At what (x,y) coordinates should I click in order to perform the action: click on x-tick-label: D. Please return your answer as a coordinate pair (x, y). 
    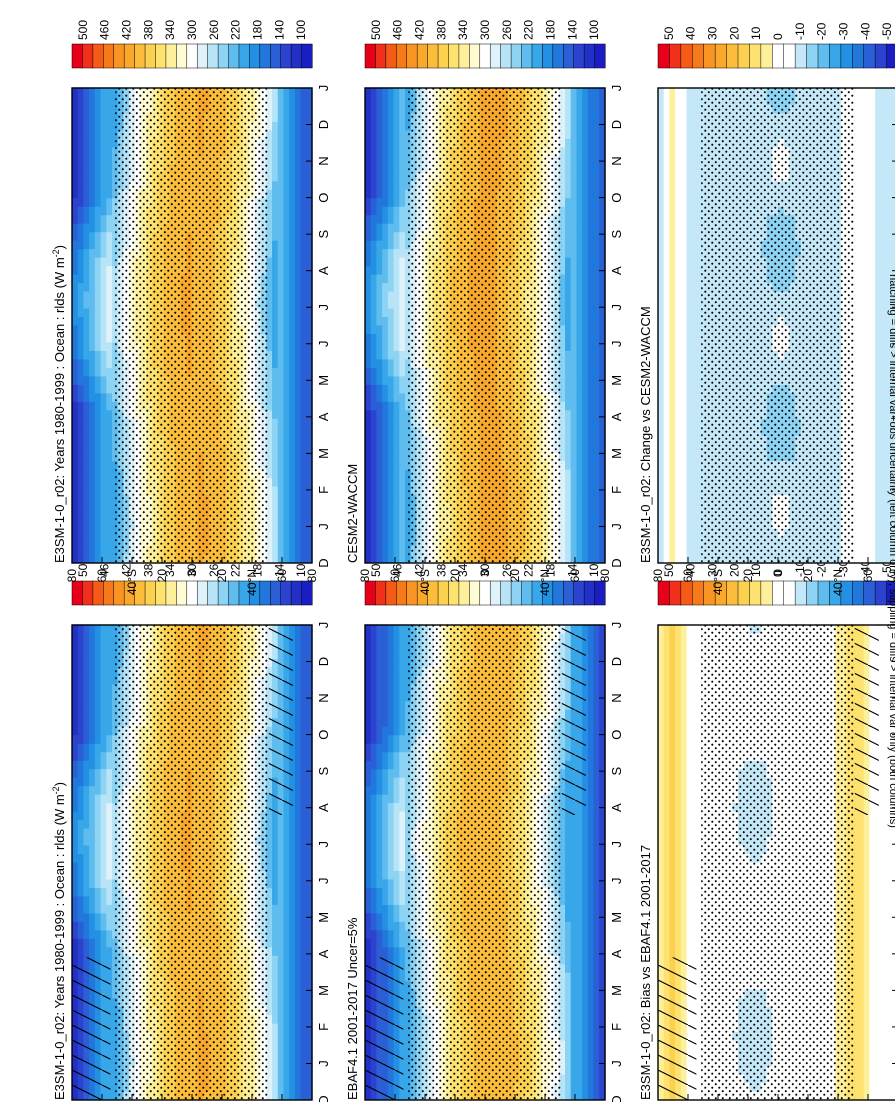
    Looking at the image, I should click on (323, 124).